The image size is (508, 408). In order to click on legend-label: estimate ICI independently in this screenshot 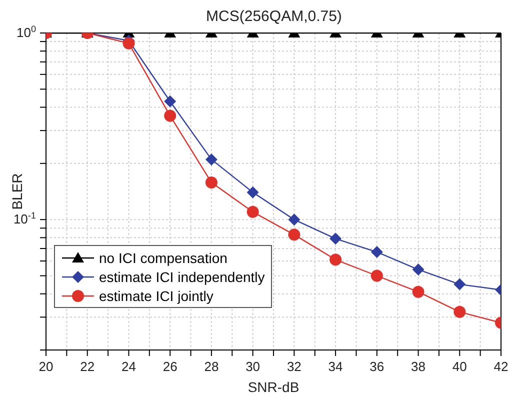, I will do `click(182, 276)`.